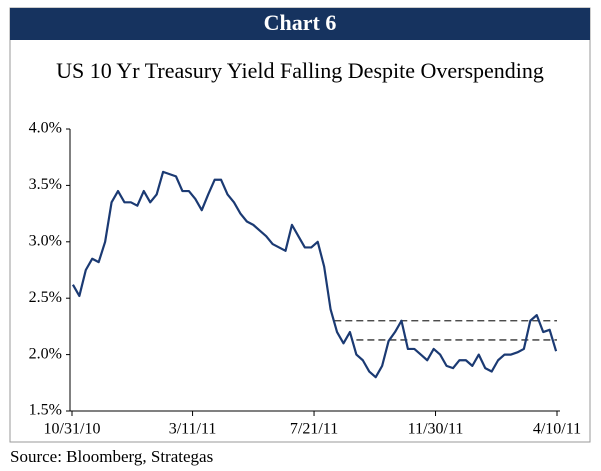 The image size is (601, 471). What do you see at coordinates (72, 429) in the screenshot?
I see `x-tick-label: 10/31/10` at bounding box center [72, 429].